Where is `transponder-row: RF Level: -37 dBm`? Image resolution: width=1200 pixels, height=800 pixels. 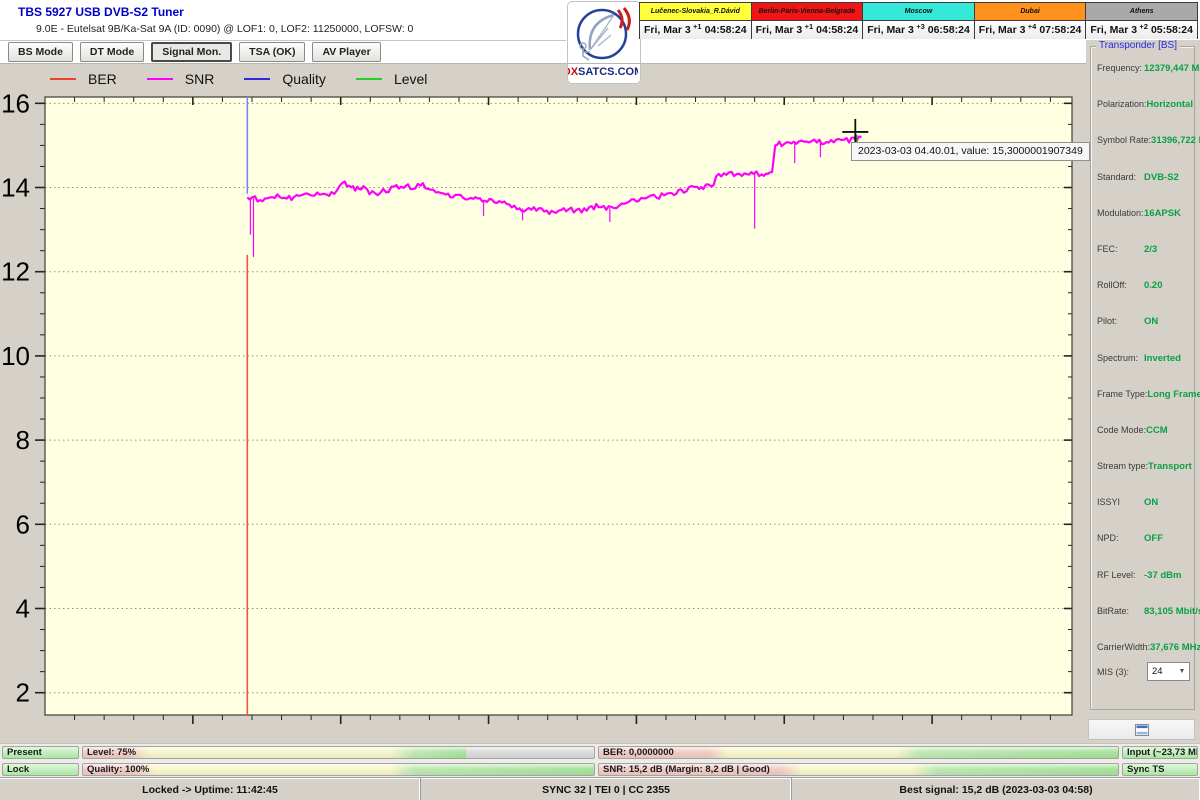 transponder-row: RF Level: -37 dBm is located at coordinates (1144, 575).